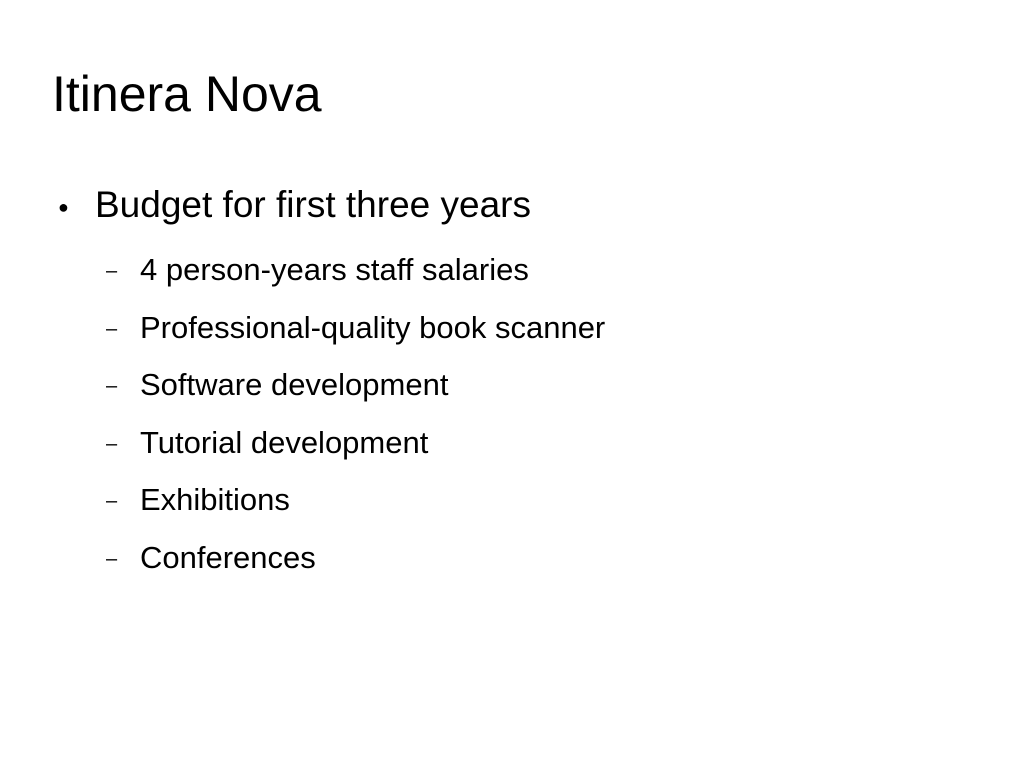 The image size is (1024, 768). I want to click on sub-bullet-text: Professional-quality book scanner, so click(373, 327).